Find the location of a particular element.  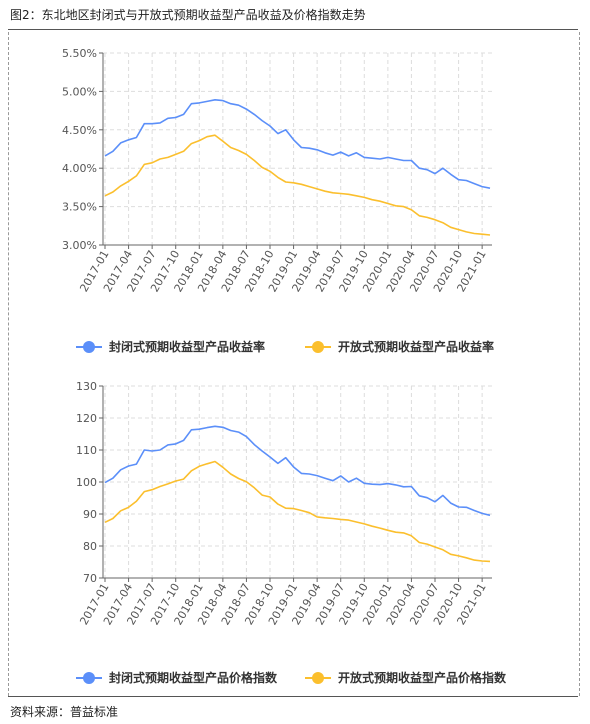

y-tick-label: 5.00% is located at coordinates (79, 91).